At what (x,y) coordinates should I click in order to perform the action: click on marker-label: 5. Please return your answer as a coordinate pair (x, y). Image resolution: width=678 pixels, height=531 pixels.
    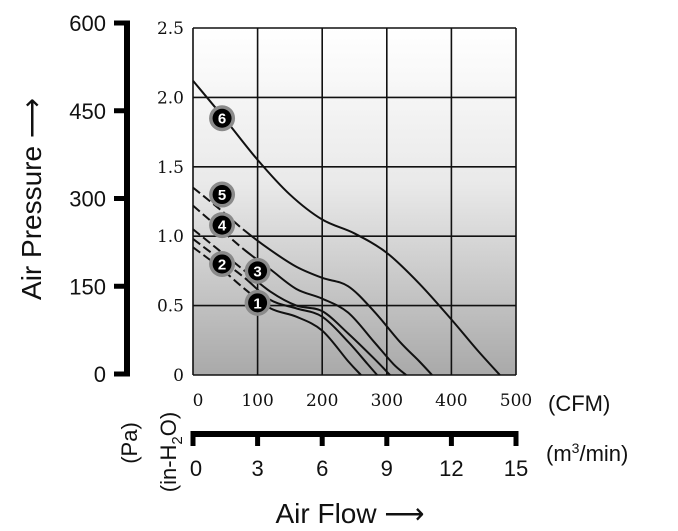
    Looking at the image, I should click on (222, 195).